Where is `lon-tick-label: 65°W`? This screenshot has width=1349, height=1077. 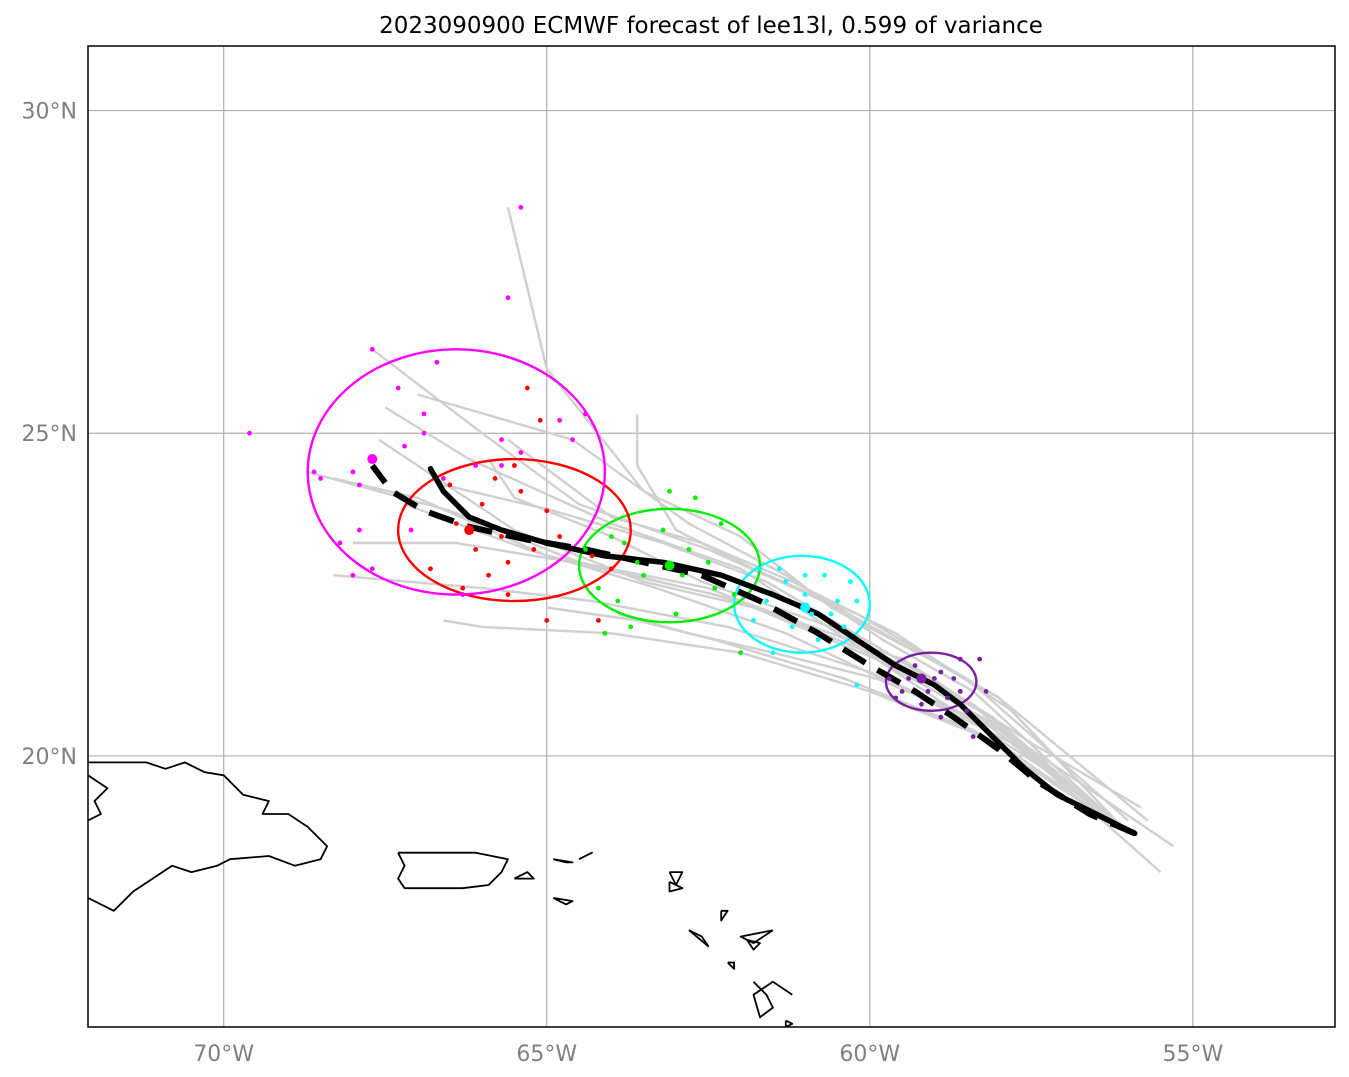 lon-tick-label: 65°W is located at coordinates (546, 1054).